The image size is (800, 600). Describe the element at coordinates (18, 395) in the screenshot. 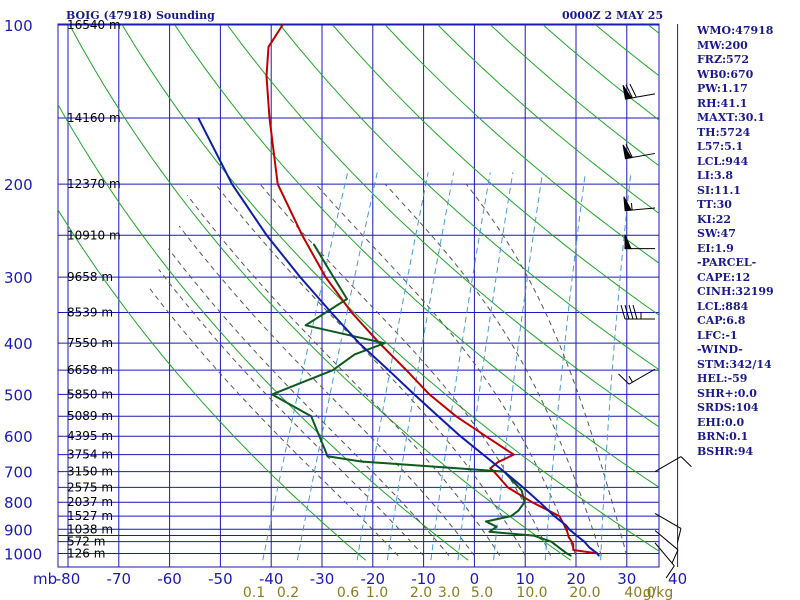

I see `pressure-tick-label: 500` at that location.